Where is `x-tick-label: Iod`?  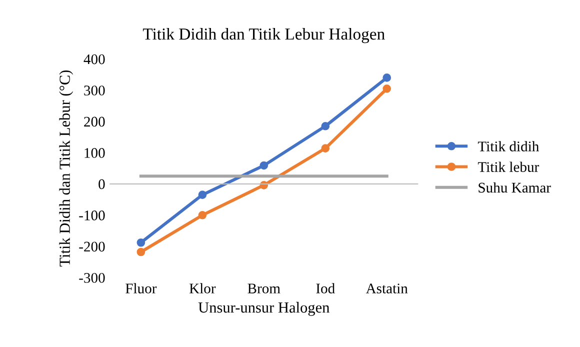
x-tick-label: Iod is located at coordinates (325, 288).